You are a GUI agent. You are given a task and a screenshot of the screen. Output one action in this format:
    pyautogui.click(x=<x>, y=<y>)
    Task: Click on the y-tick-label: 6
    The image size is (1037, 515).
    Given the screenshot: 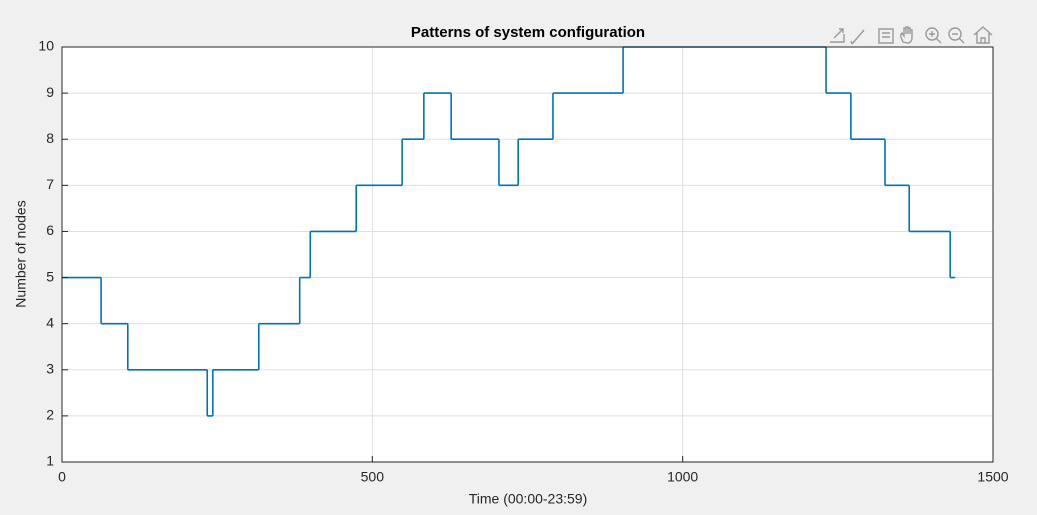 What is the action you would take?
    pyautogui.click(x=50, y=230)
    